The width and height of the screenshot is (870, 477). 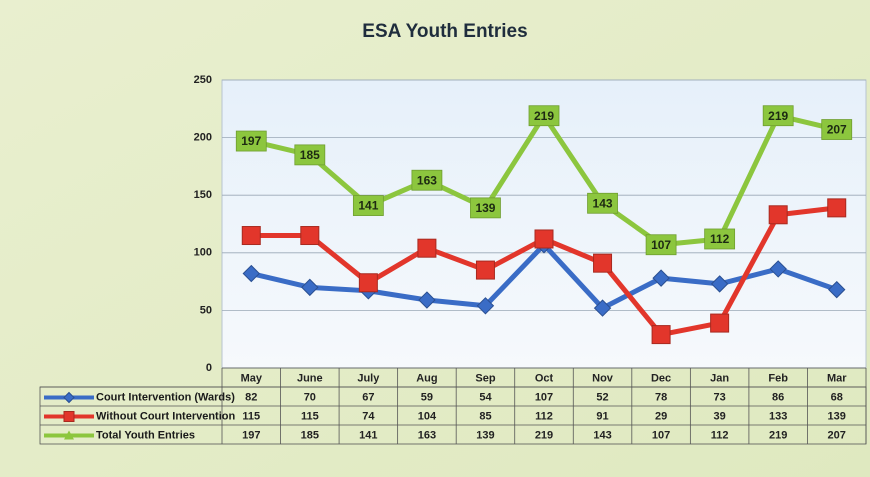 I want to click on table-value: 73, so click(x=720, y=397).